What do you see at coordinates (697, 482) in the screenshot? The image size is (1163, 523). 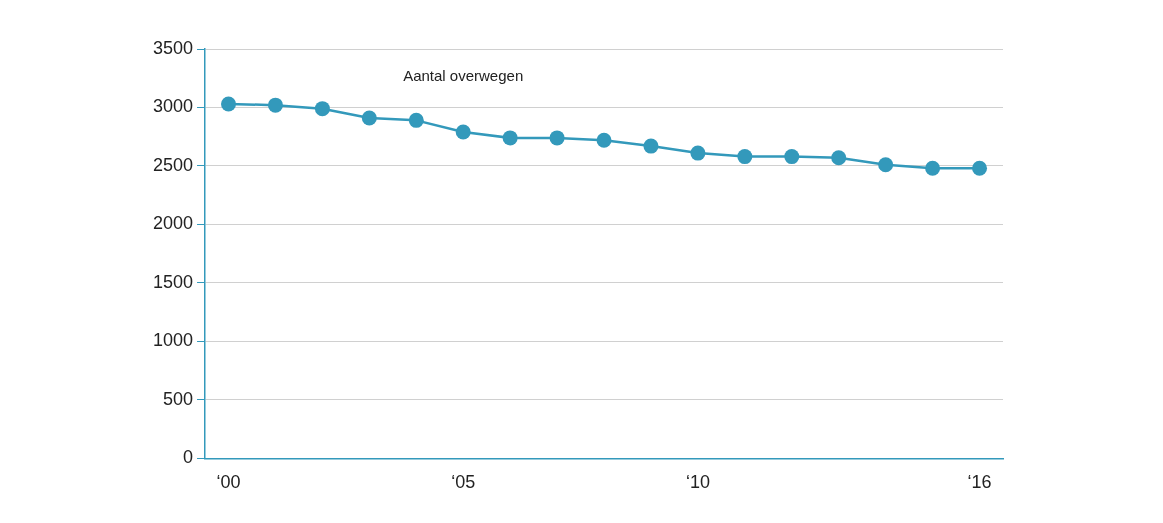 I see `x-tick-label: ‘10` at bounding box center [697, 482].